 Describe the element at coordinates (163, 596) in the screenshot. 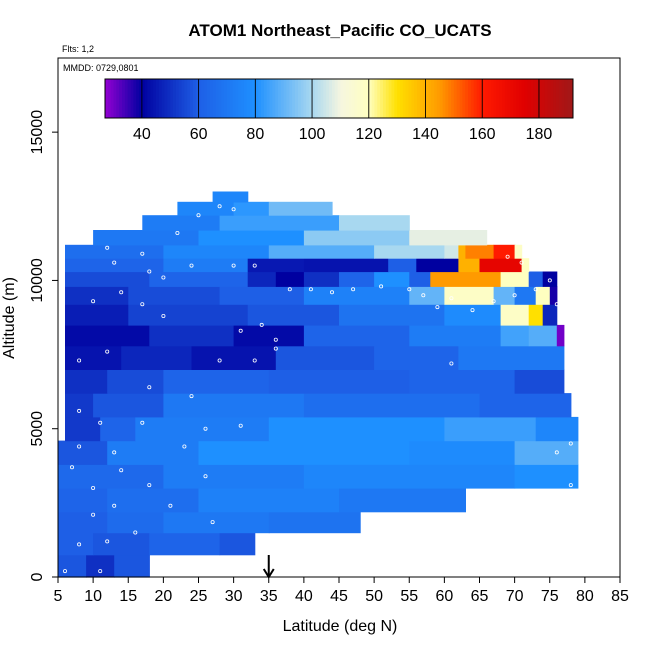

I see `x-tick-label: 20` at that location.